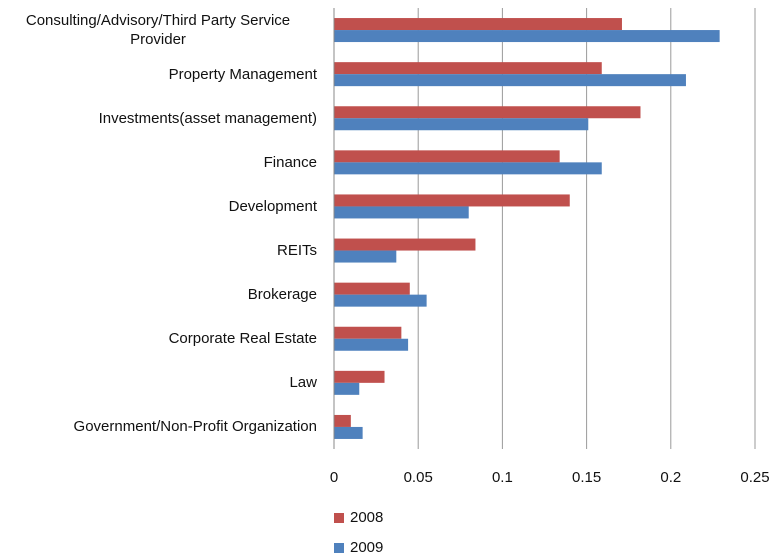 This screenshot has height=560, width=777. What do you see at coordinates (366, 547) in the screenshot?
I see `legend-label: 2009` at bounding box center [366, 547].